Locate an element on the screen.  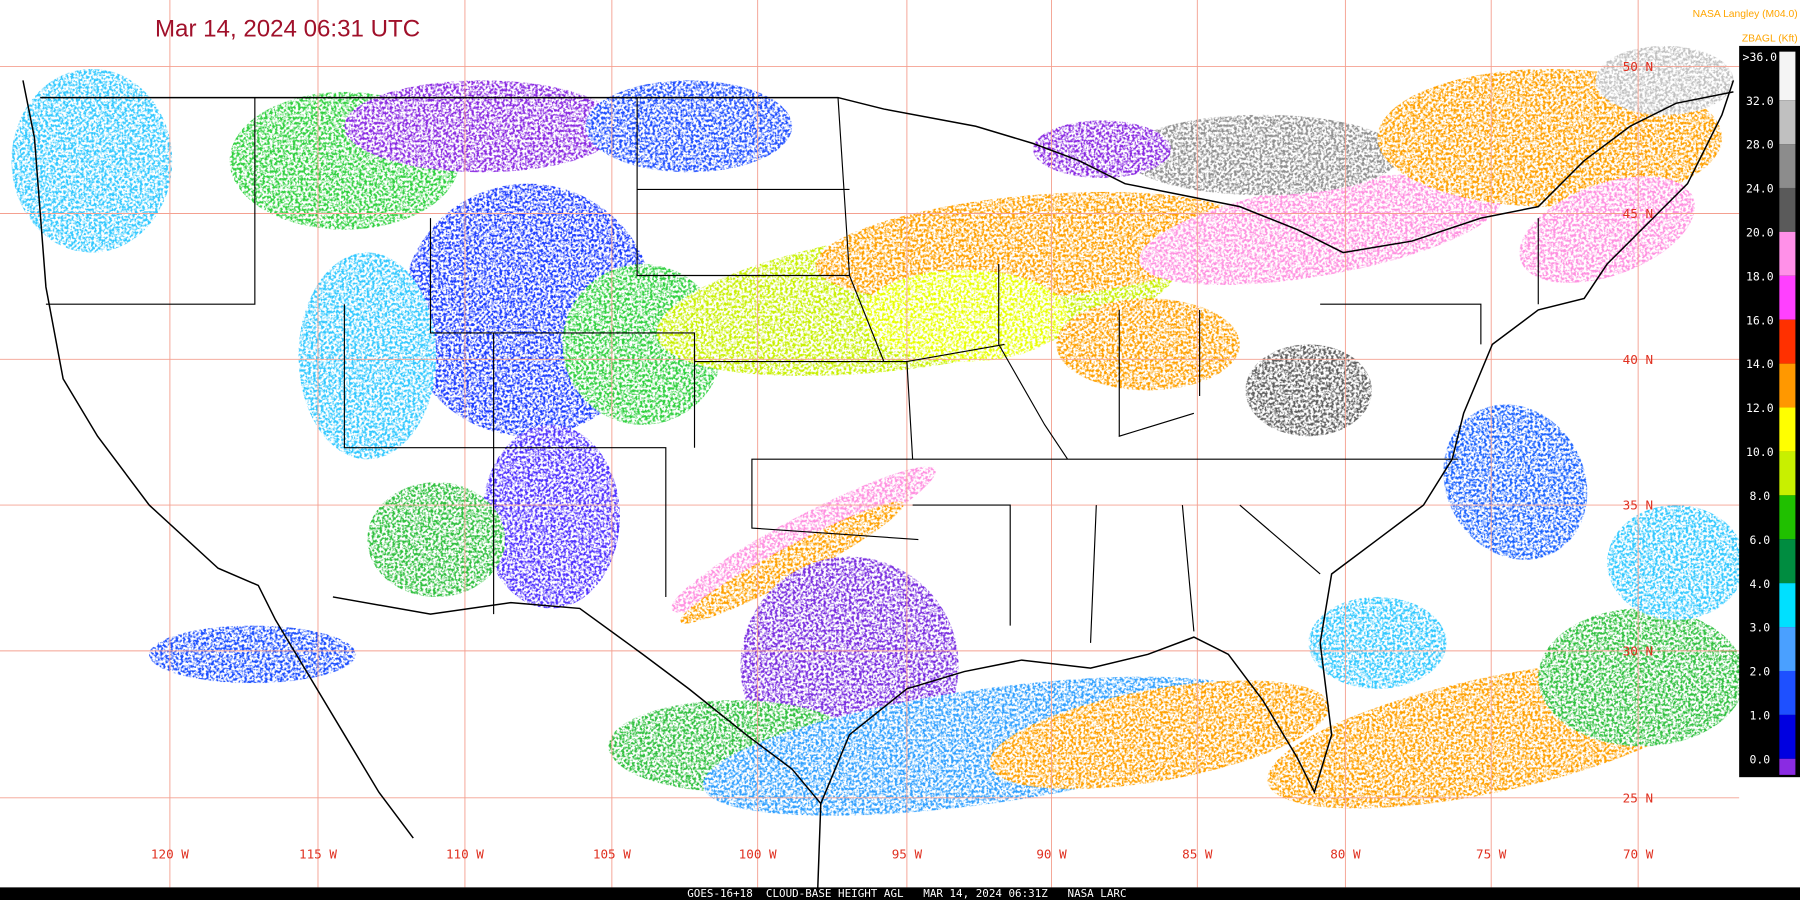
colorbar-label: 32.0 is located at coordinates (1760, 101).